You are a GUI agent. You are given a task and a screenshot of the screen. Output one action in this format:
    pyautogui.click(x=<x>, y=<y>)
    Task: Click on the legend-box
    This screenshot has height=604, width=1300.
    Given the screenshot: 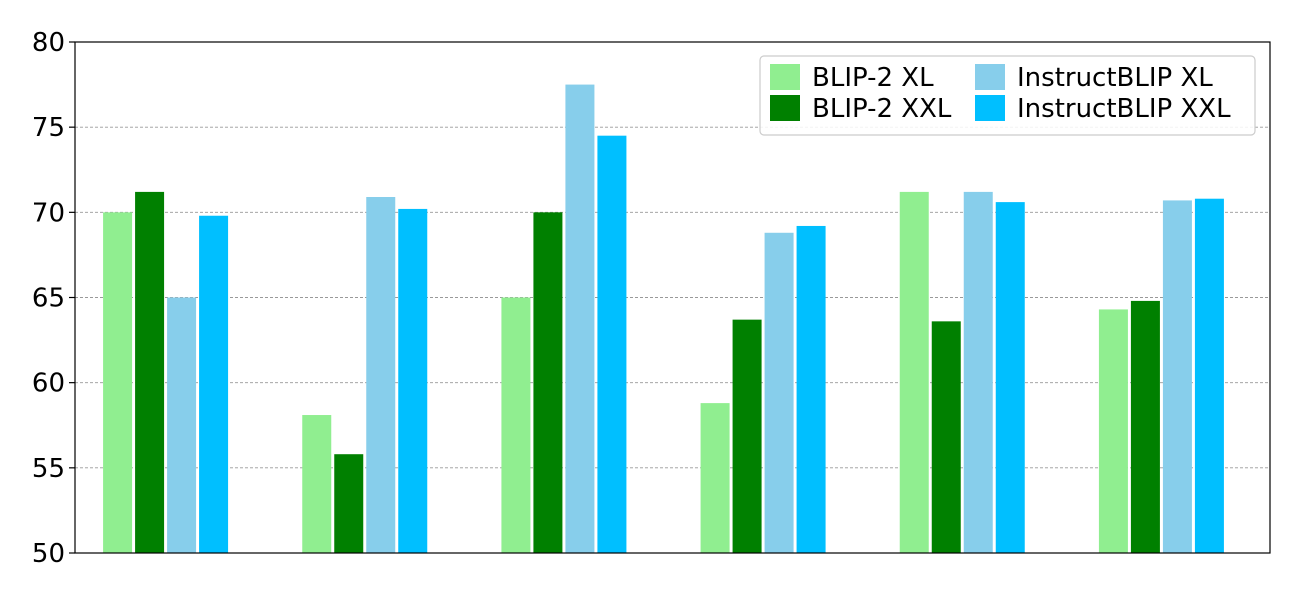 What is the action you would take?
    pyautogui.click(x=1007, y=95)
    